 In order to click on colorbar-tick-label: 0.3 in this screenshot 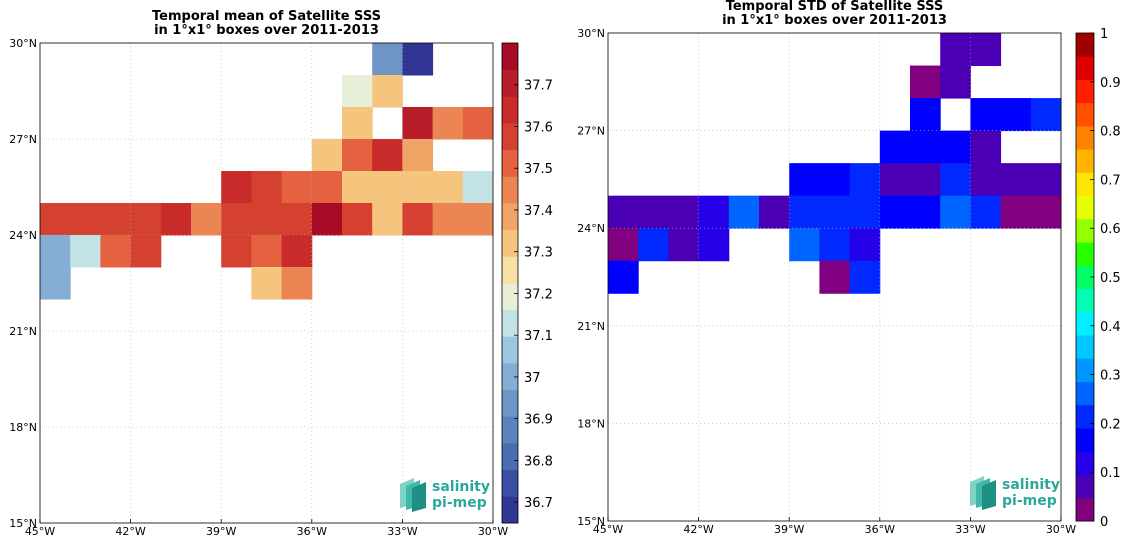, I will do `click(1110, 376)`.